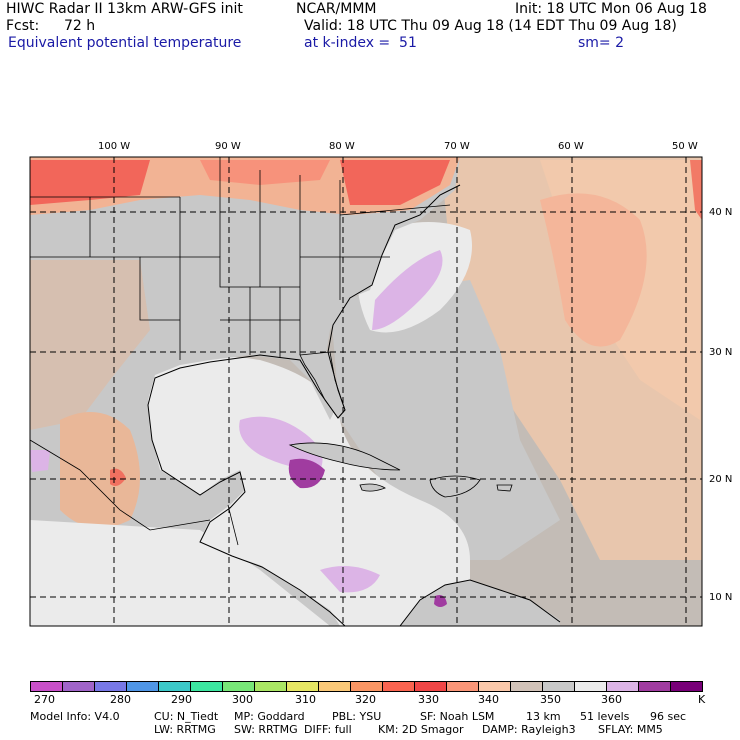 The image size is (740, 740). What do you see at coordinates (281, 443) in the screenshot?
I see `purple-patch-gulf` at bounding box center [281, 443].